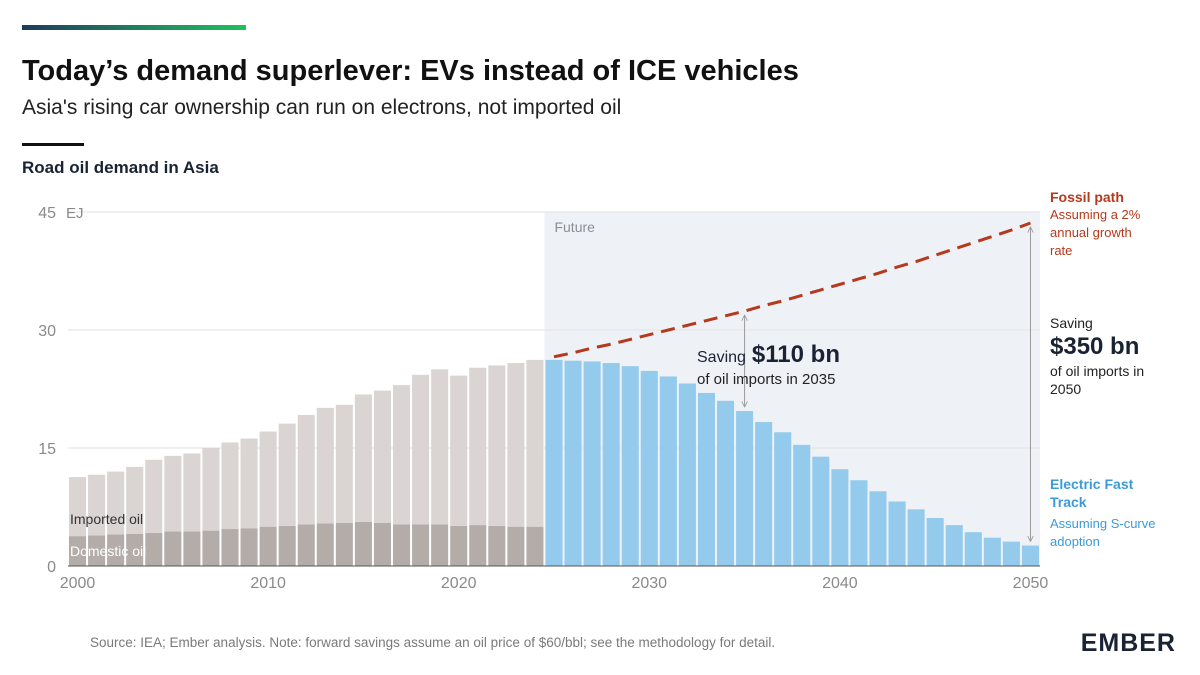 The width and height of the screenshot is (1200, 675). What do you see at coordinates (1103, 532) in the screenshot?
I see `note: Assuming S-curve adoption` at bounding box center [1103, 532].